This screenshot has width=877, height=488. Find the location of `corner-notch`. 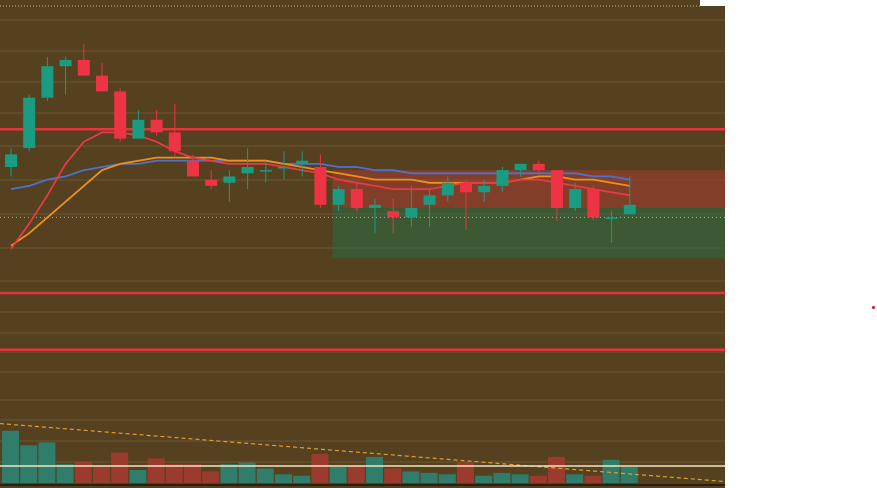

corner-notch is located at coordinates (712, 3).